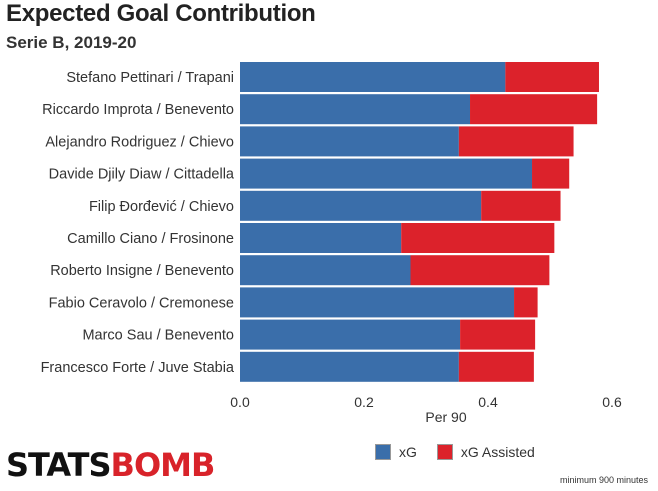 The height and width of the screenshot is (491, 658). I want to click on footnote: minimum 900 minutes, so click(603, 480).